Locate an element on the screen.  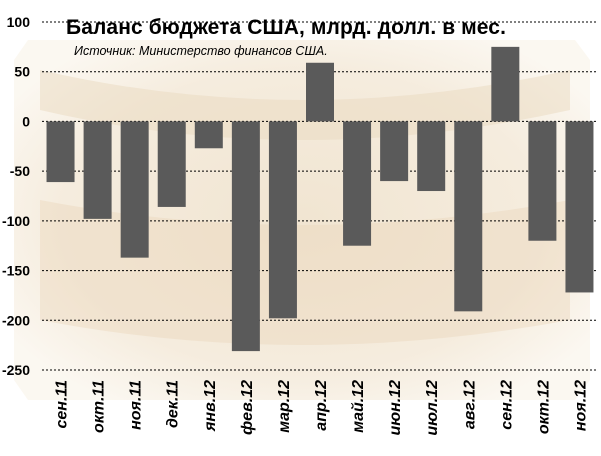
chart-title: Баланс бюджета США, млрд. долл. в мес. is located at coordinates (286, 27).